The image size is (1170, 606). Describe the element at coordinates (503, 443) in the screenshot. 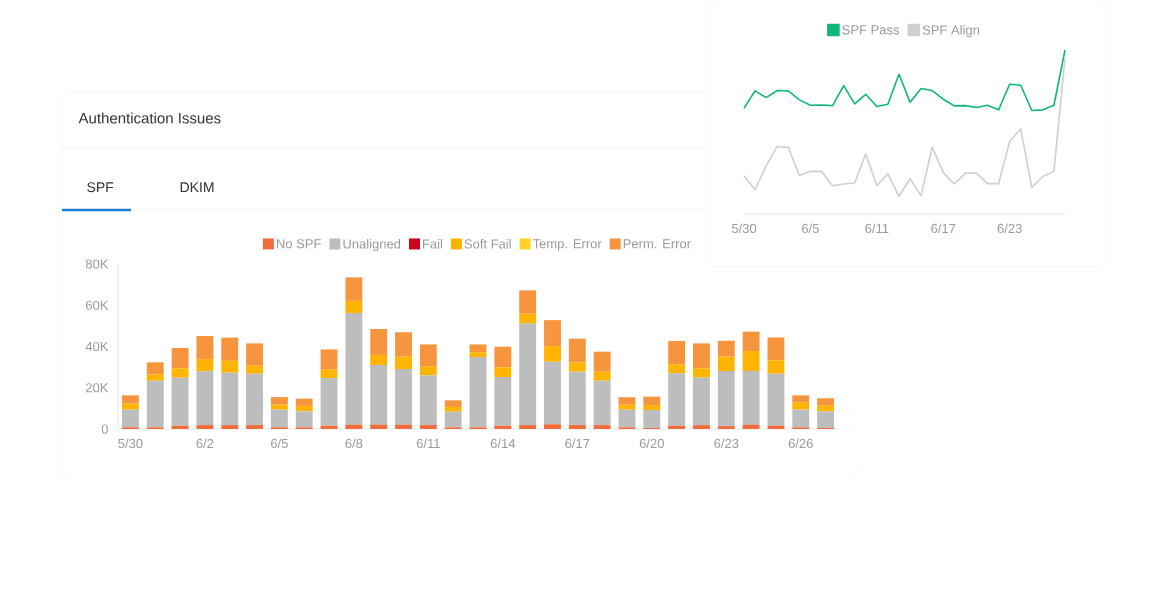

I see `x-tick-label: 6/14` at that location.